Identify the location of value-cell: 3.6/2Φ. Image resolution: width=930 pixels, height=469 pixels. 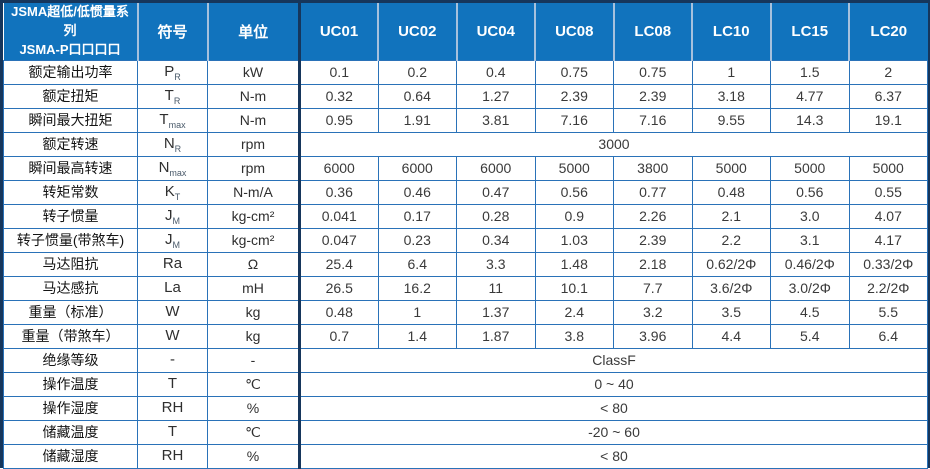
(731, 288).